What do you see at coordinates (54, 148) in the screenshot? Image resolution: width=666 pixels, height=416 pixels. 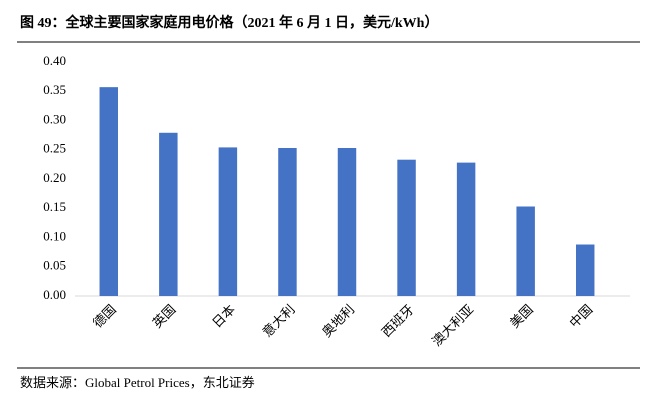 I see `y-tick-label: 0.25` at bounding box center [54, 148].